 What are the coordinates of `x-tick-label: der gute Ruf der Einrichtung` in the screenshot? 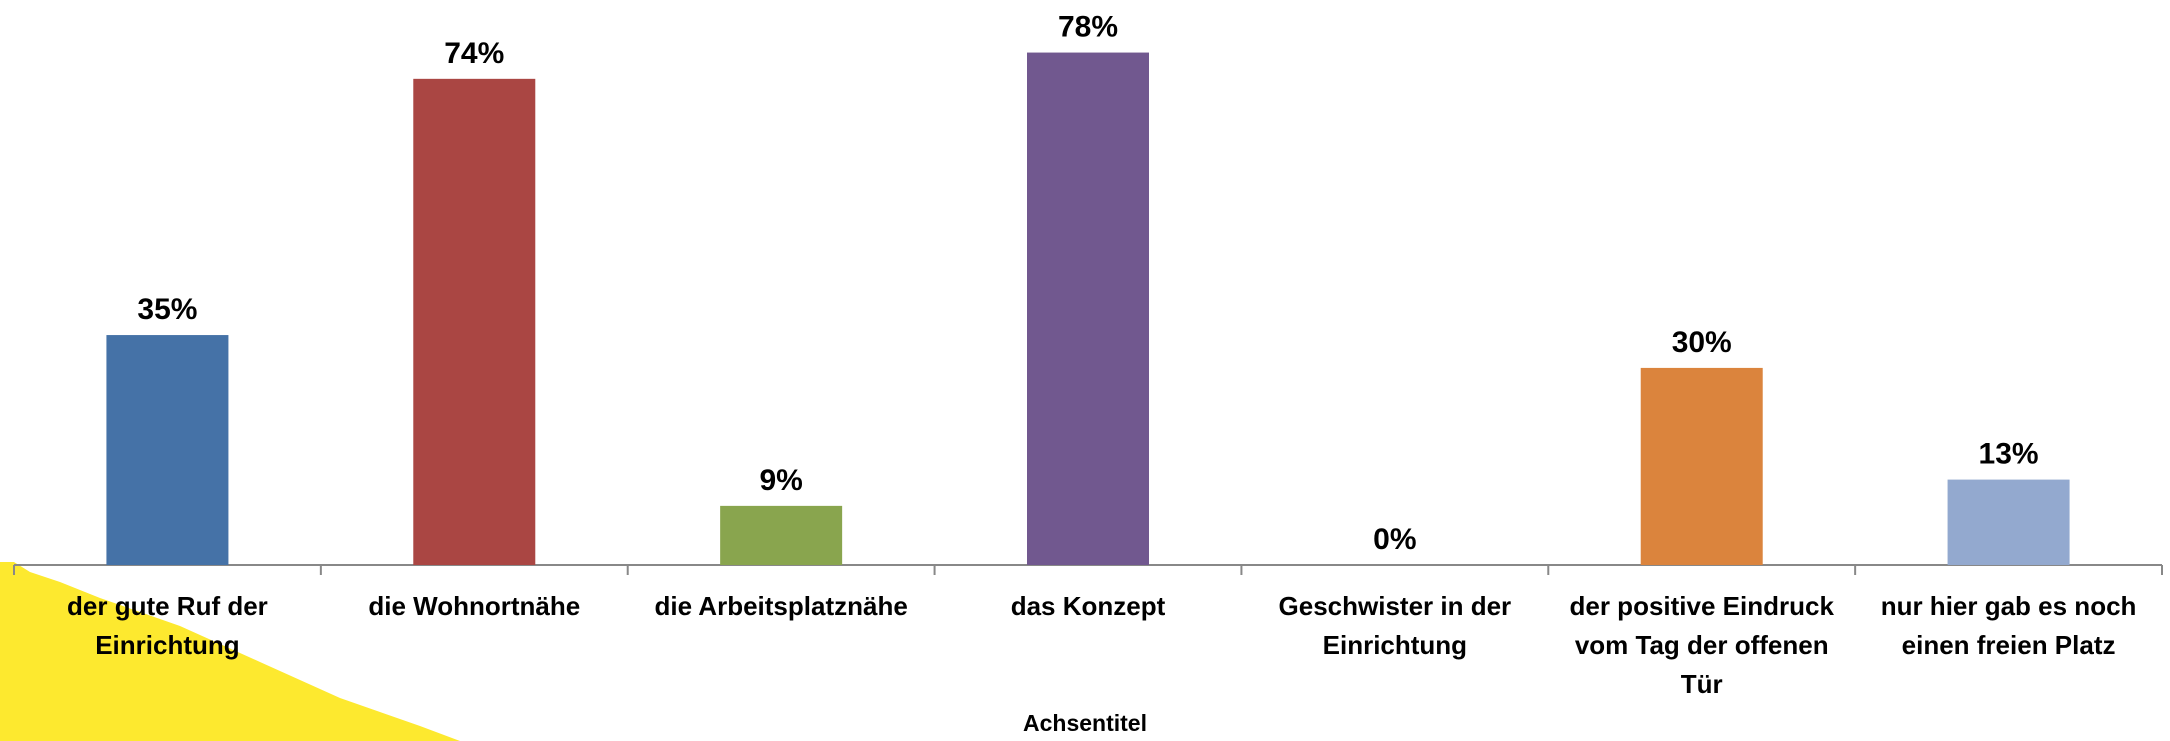 It's located at (167, 625).